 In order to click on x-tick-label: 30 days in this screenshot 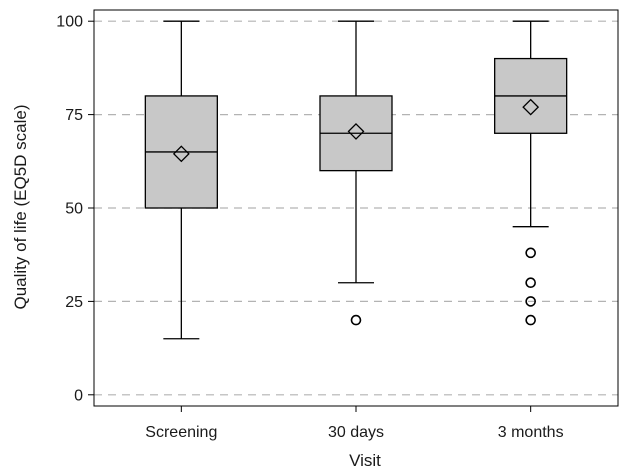, I will do `click(356, 432)`.